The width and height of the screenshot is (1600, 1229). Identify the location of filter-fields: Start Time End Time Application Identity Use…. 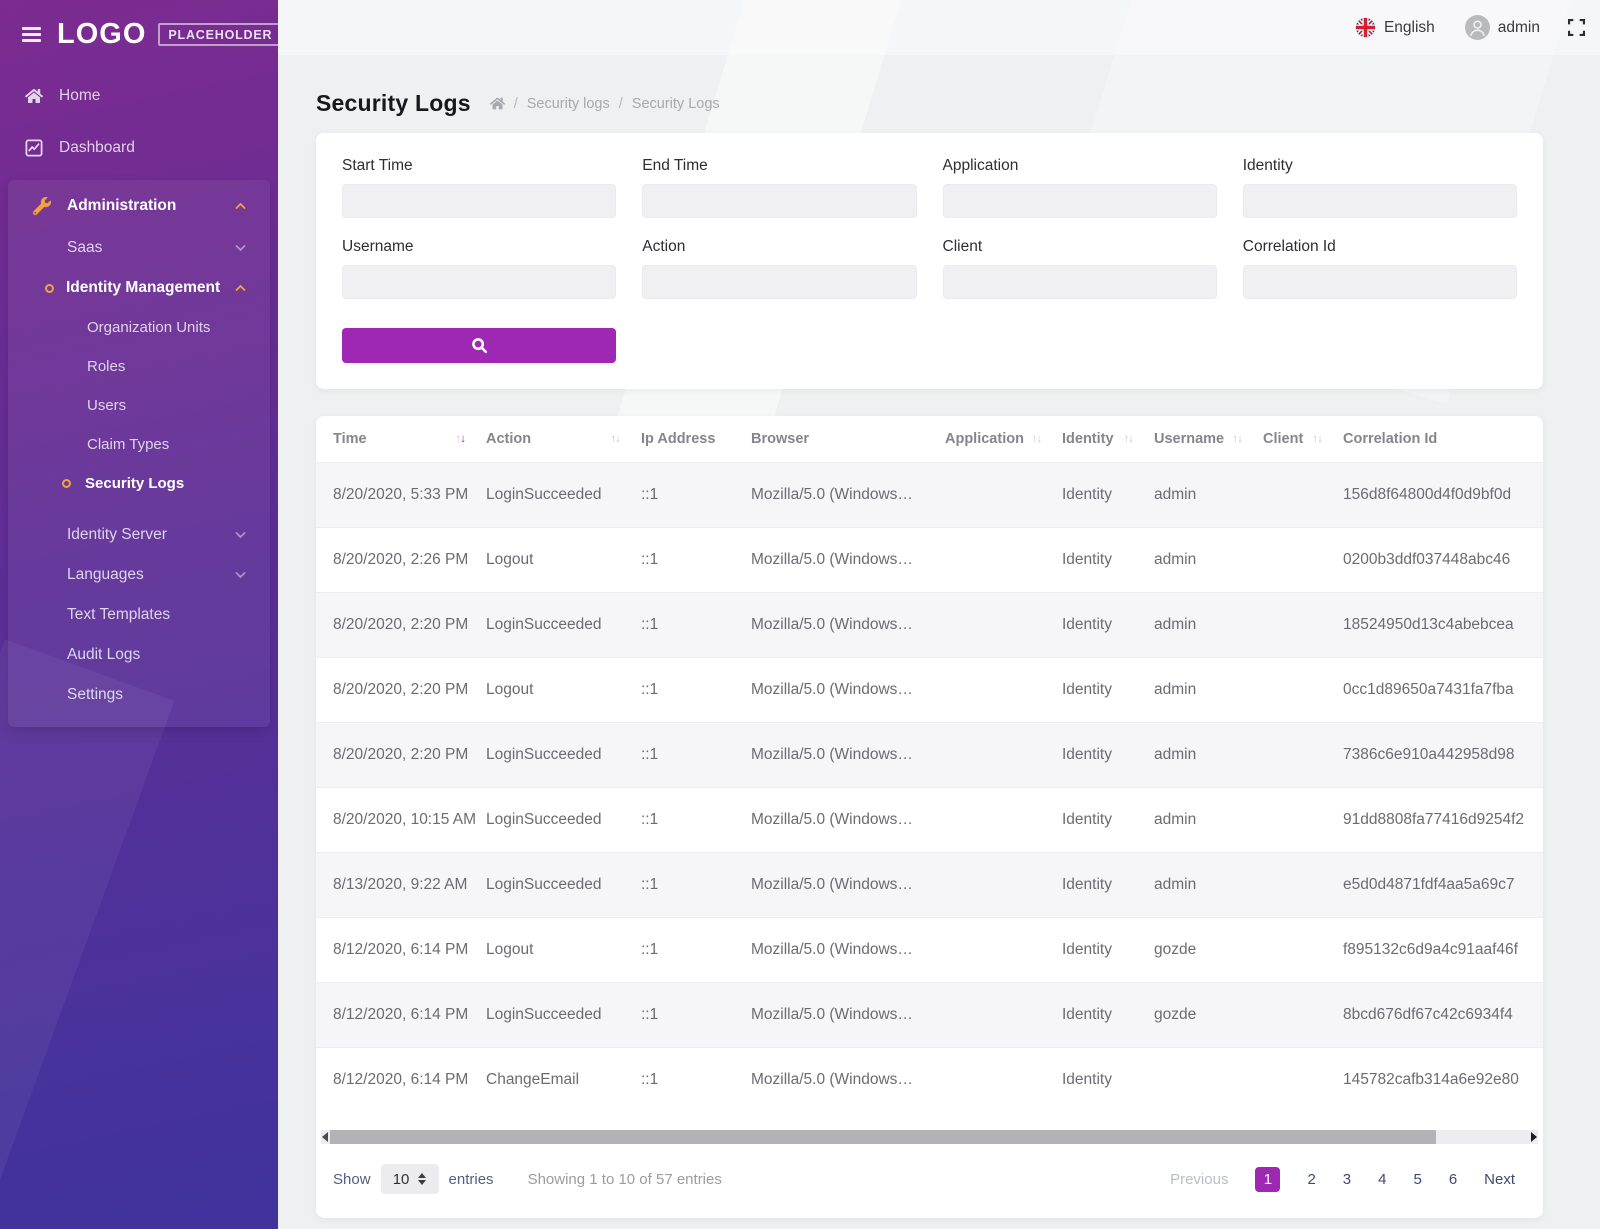
(929, 228).